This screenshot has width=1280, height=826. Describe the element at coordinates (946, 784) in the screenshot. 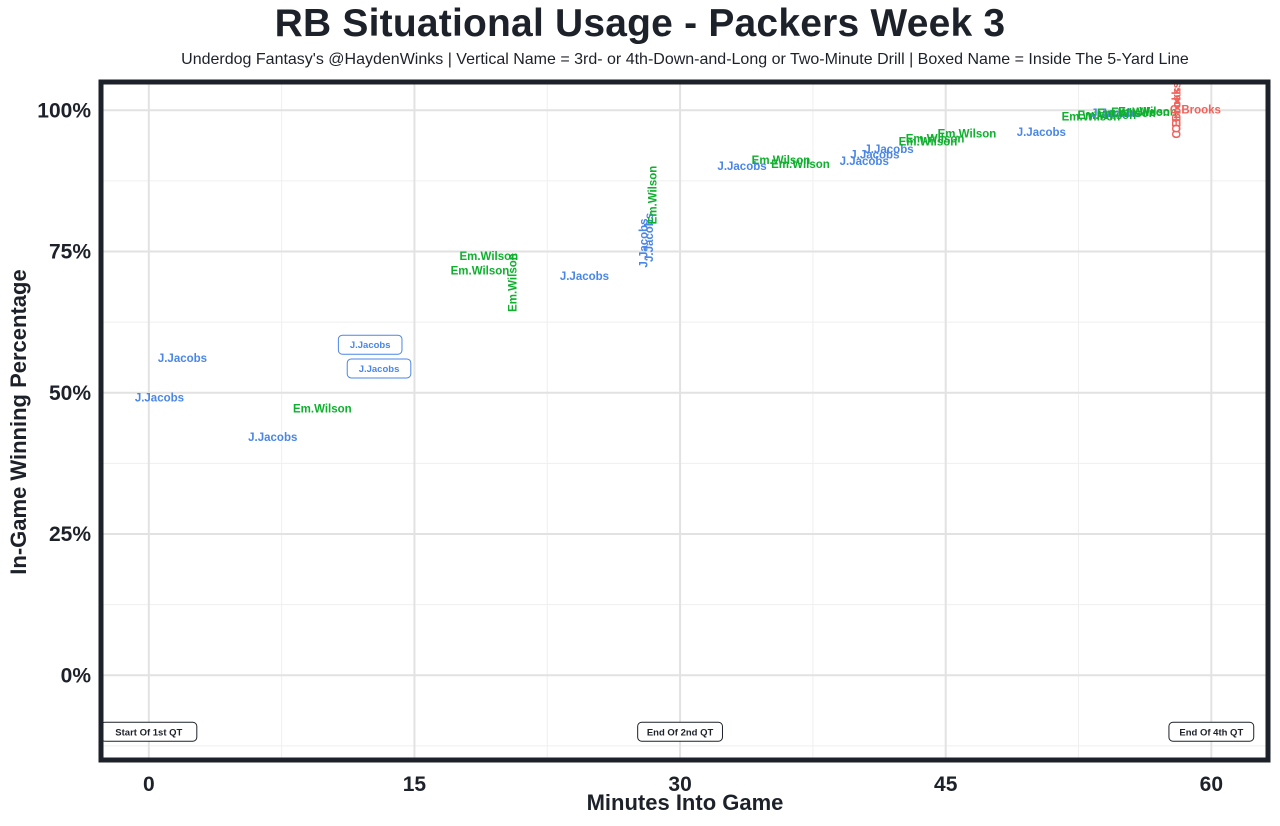

I see `x-tick-label: 45` at that location.